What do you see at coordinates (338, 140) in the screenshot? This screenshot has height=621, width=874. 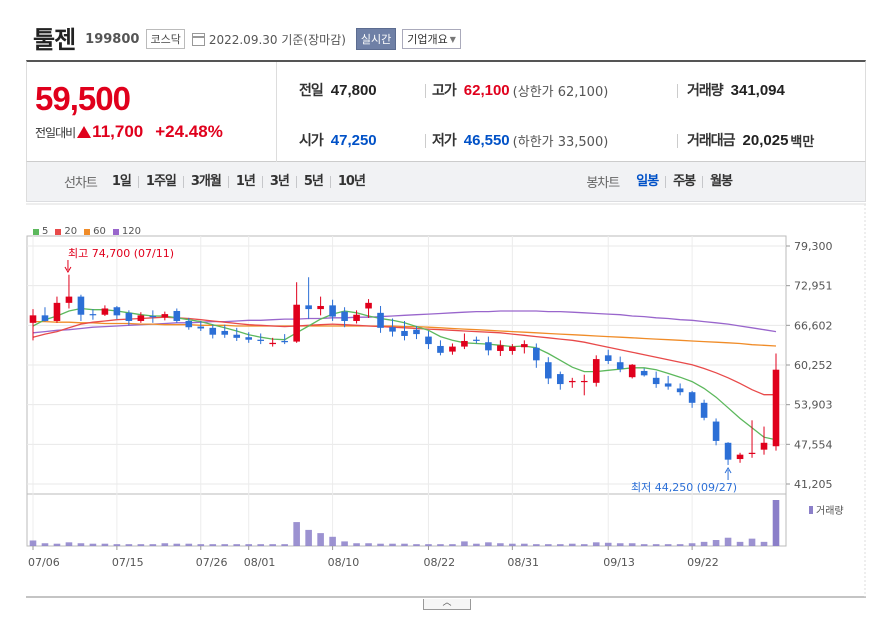 I see `open-price: 시가 47,250` at bounding box center [338, 140].